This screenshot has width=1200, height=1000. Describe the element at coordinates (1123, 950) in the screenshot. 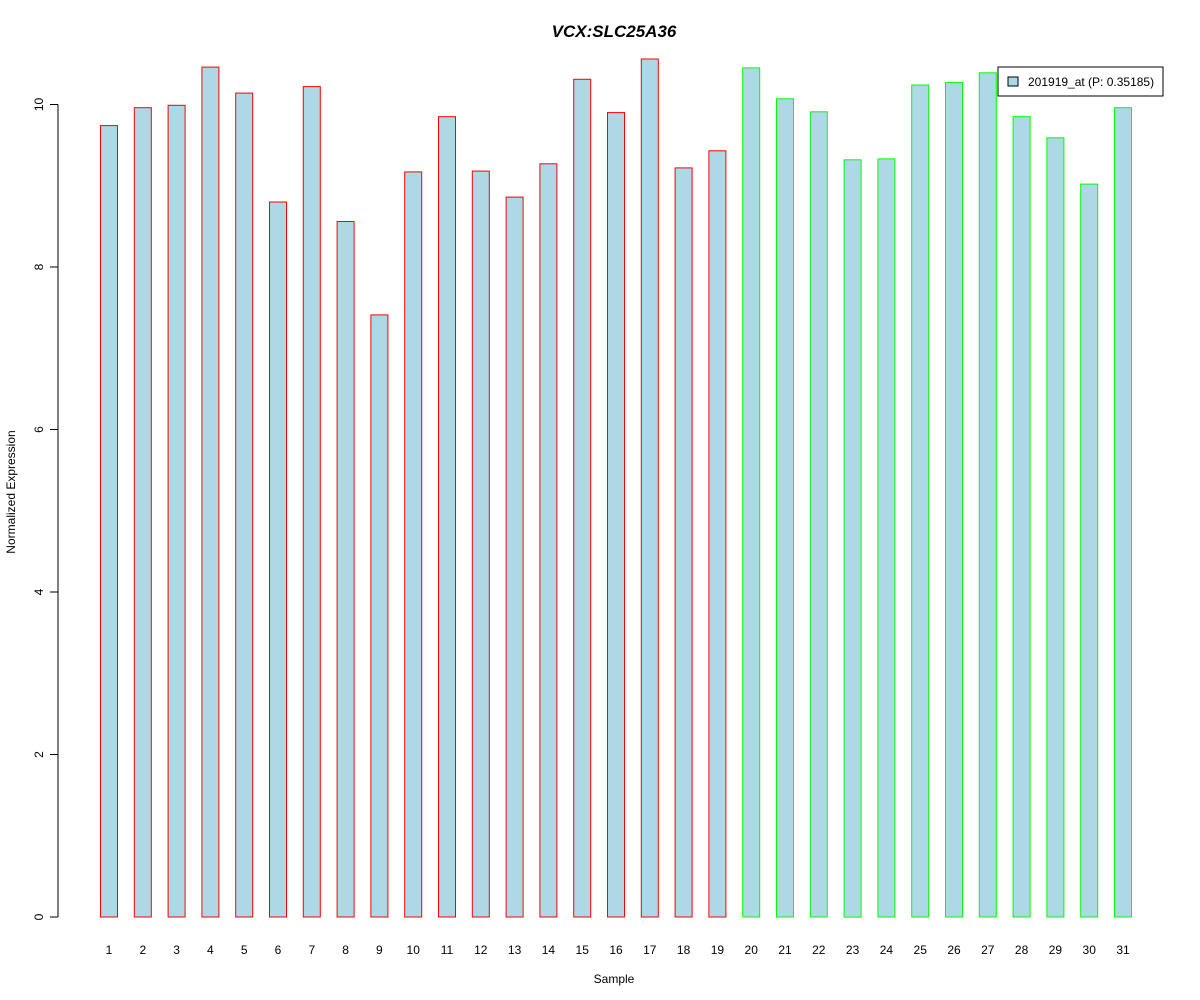

I see `x-axis-tick-label: 31` at that location.